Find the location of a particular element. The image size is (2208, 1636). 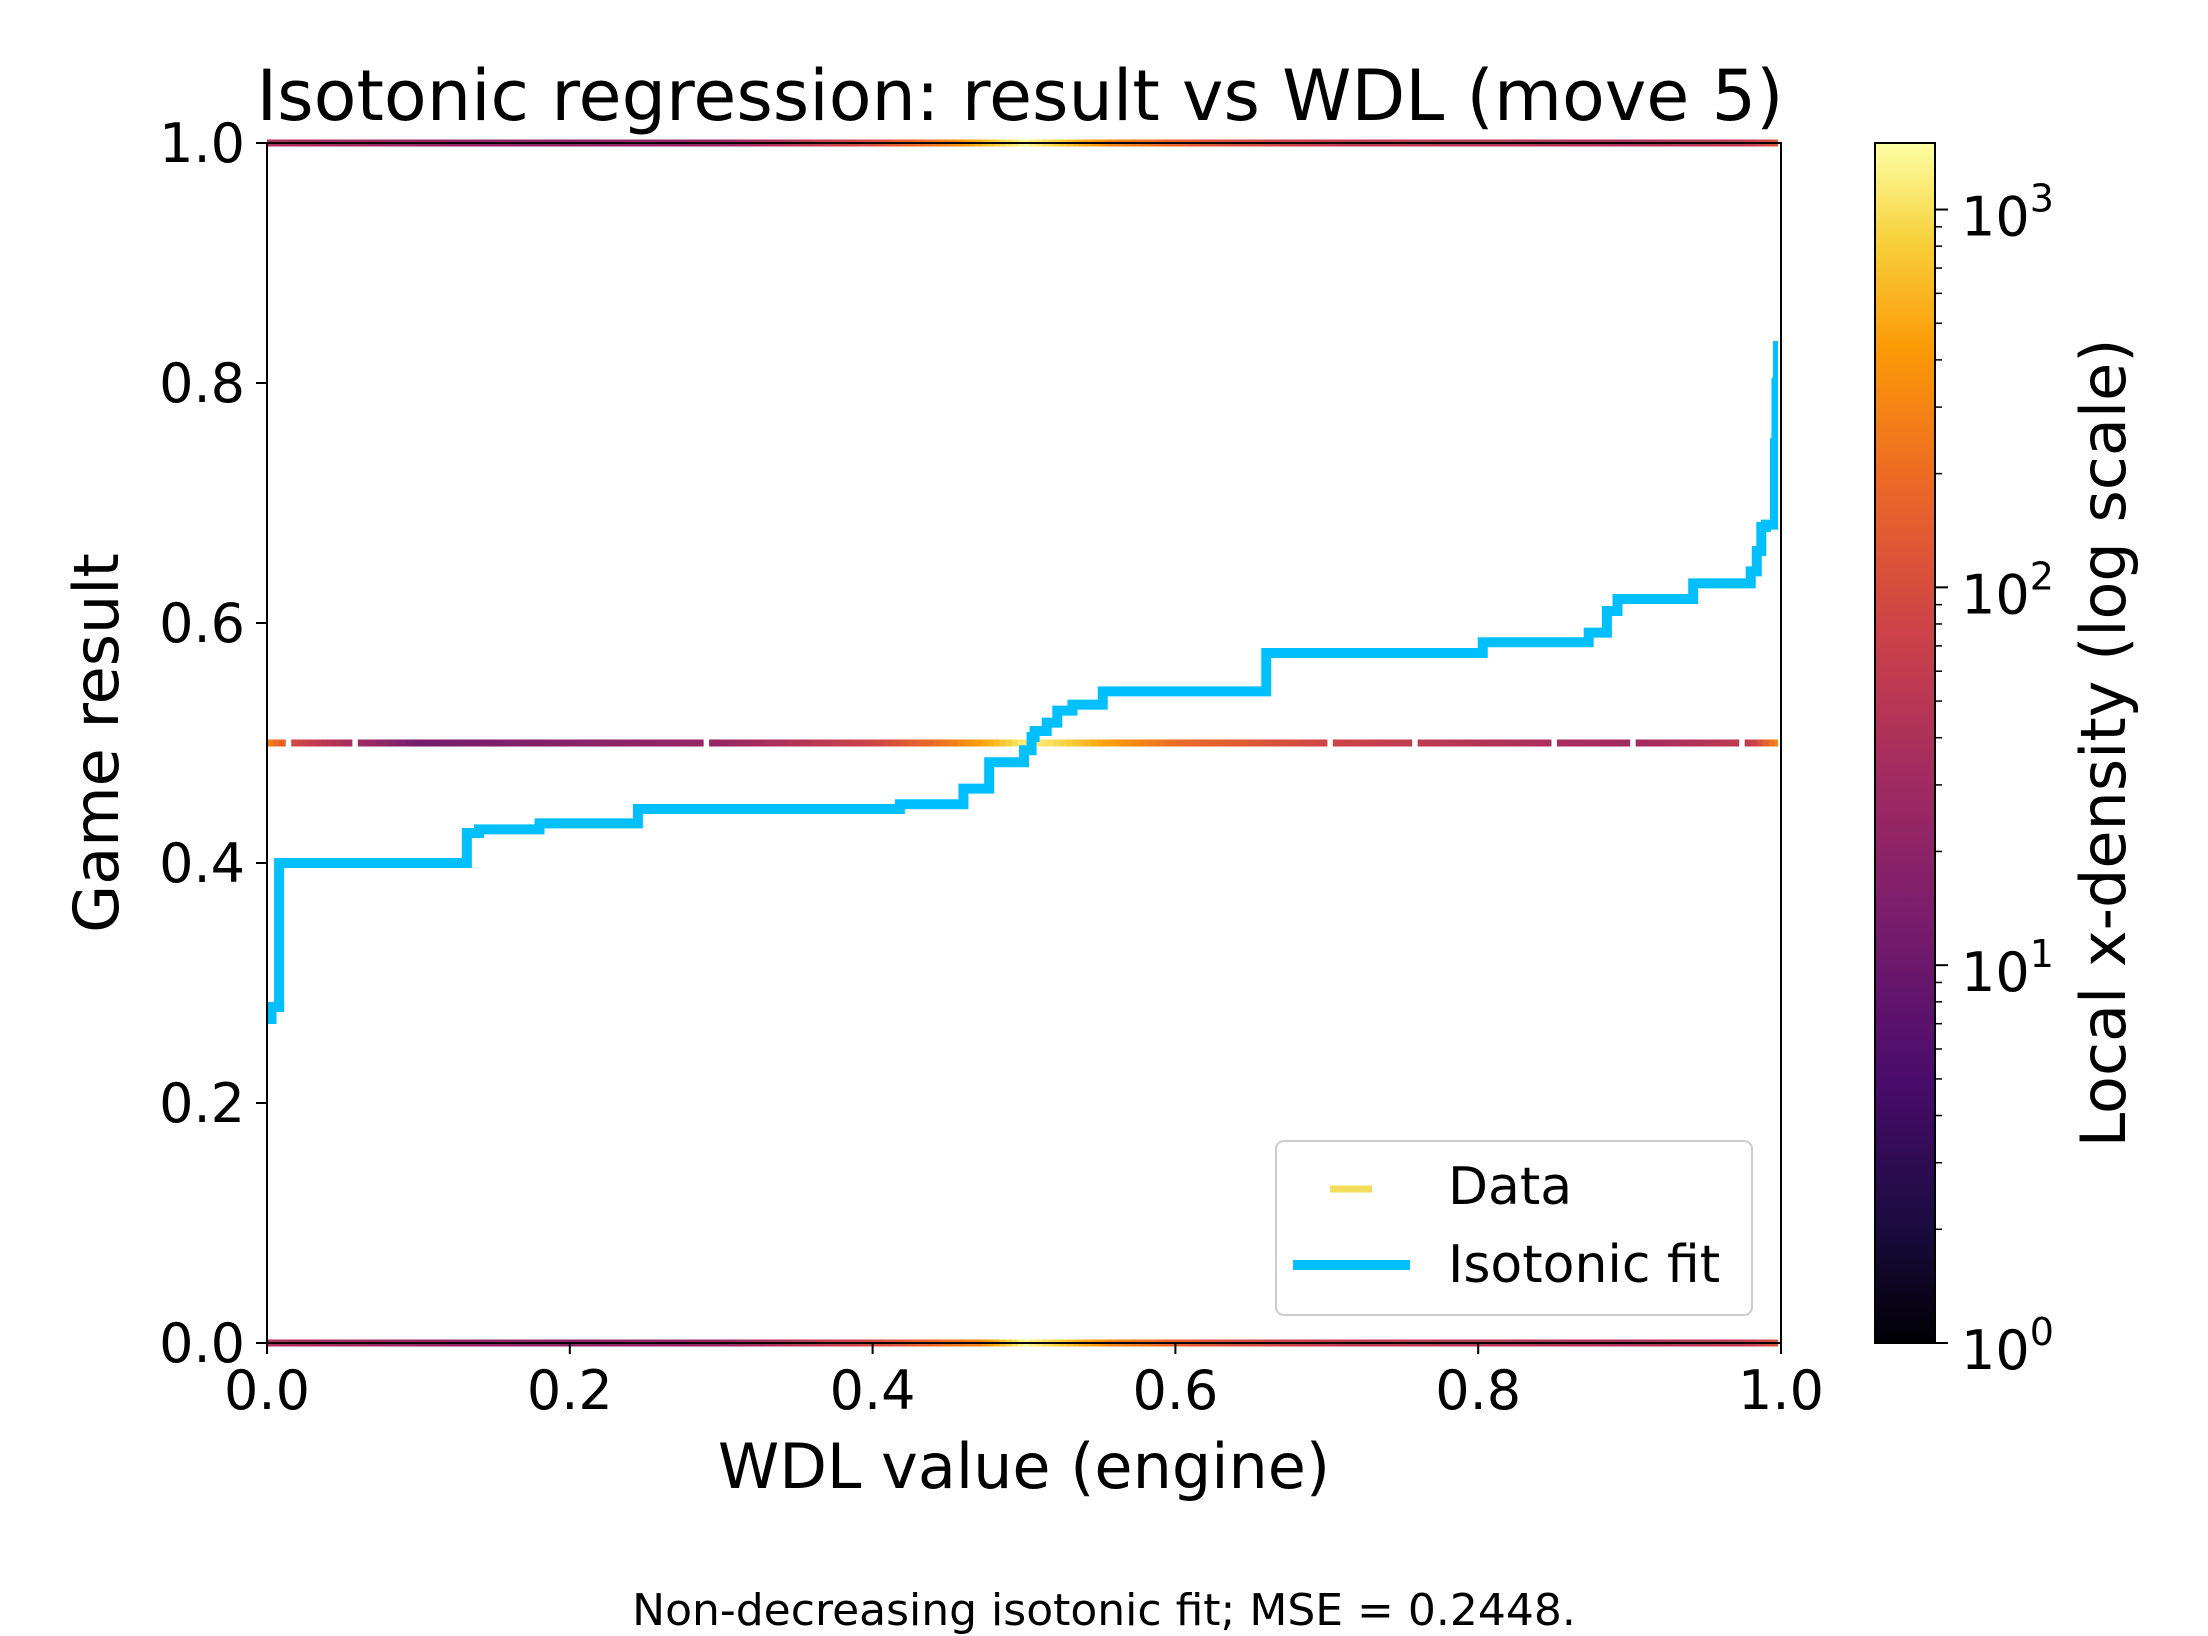

x-tick-label: 0.6 is located at coordinates (1175, 1390).